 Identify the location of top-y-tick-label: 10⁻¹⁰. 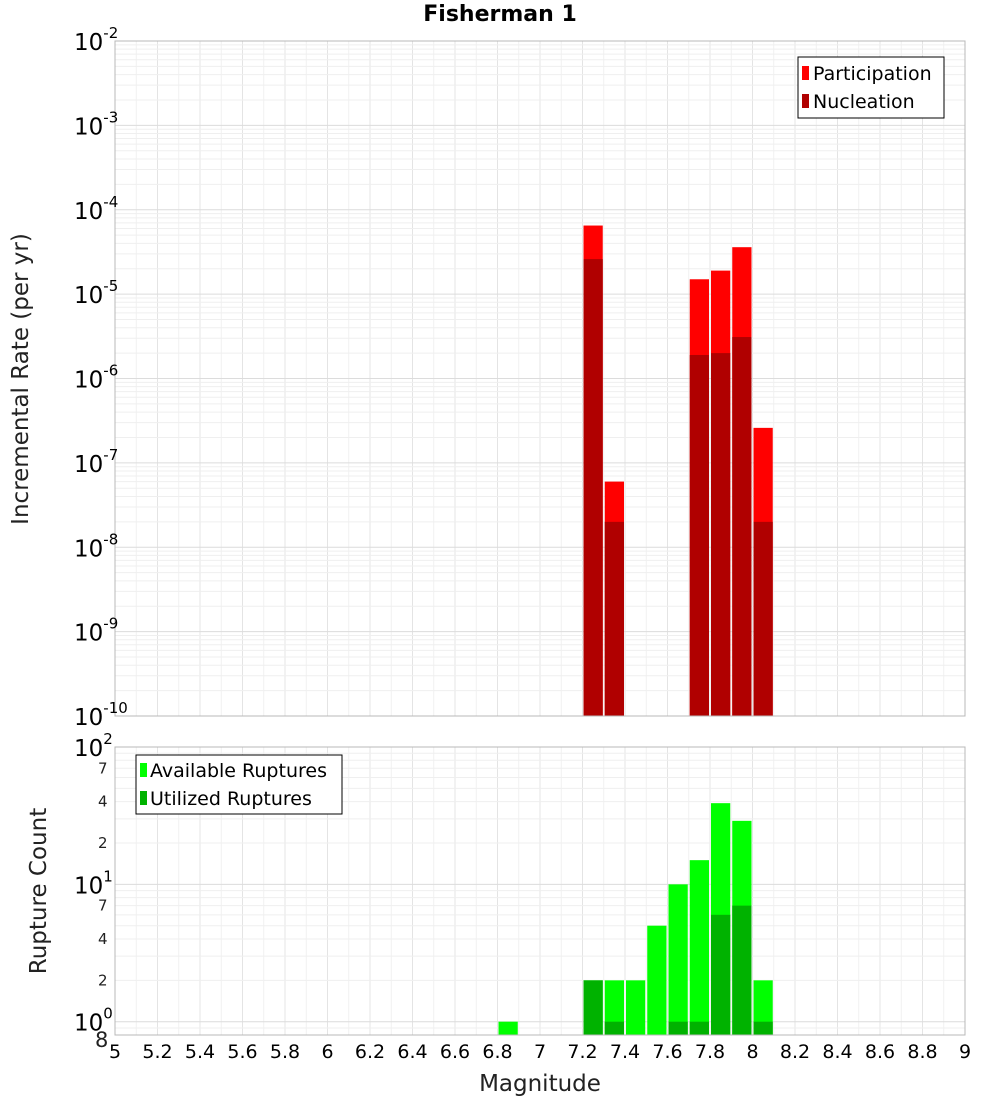
(101, 715).